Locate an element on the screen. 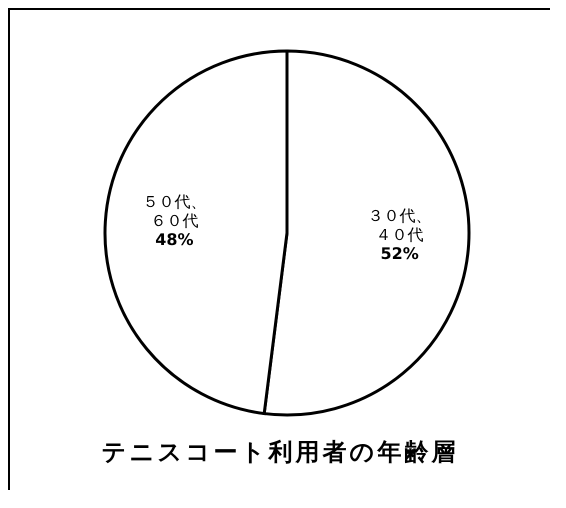  data-label: 48% is located at coordinates (174, 239).